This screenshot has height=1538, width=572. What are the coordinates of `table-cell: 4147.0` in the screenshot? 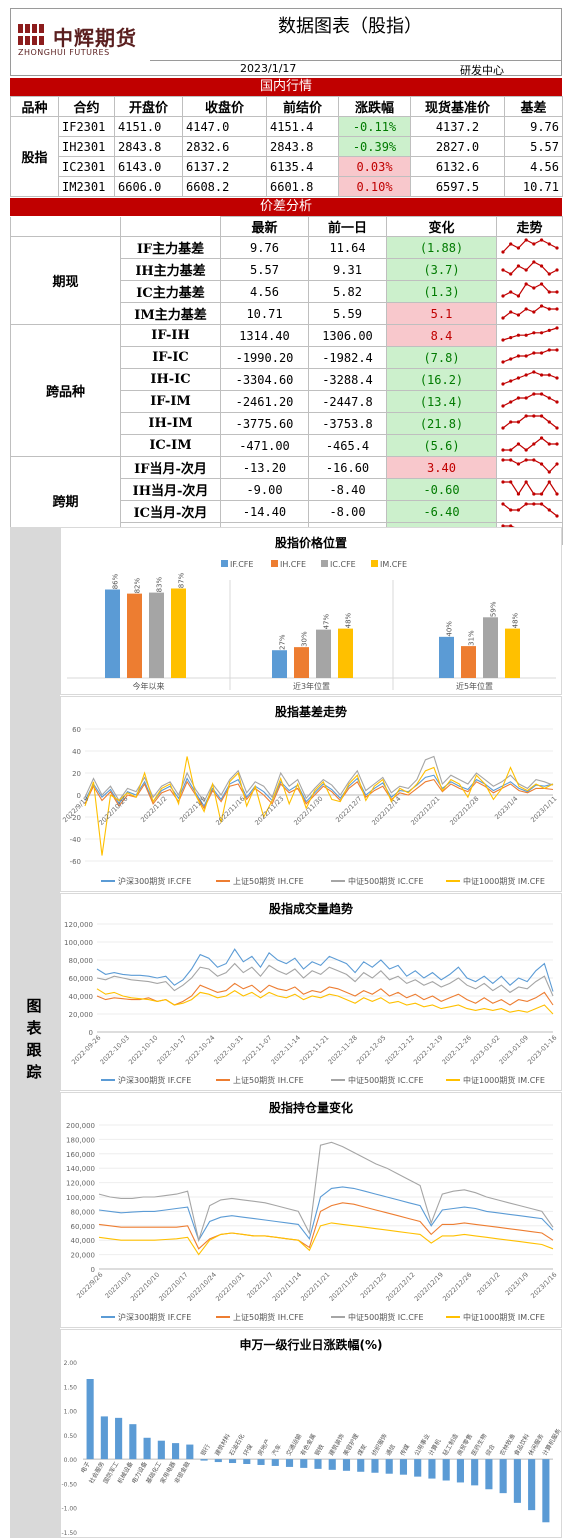 It's located at (224, 126).